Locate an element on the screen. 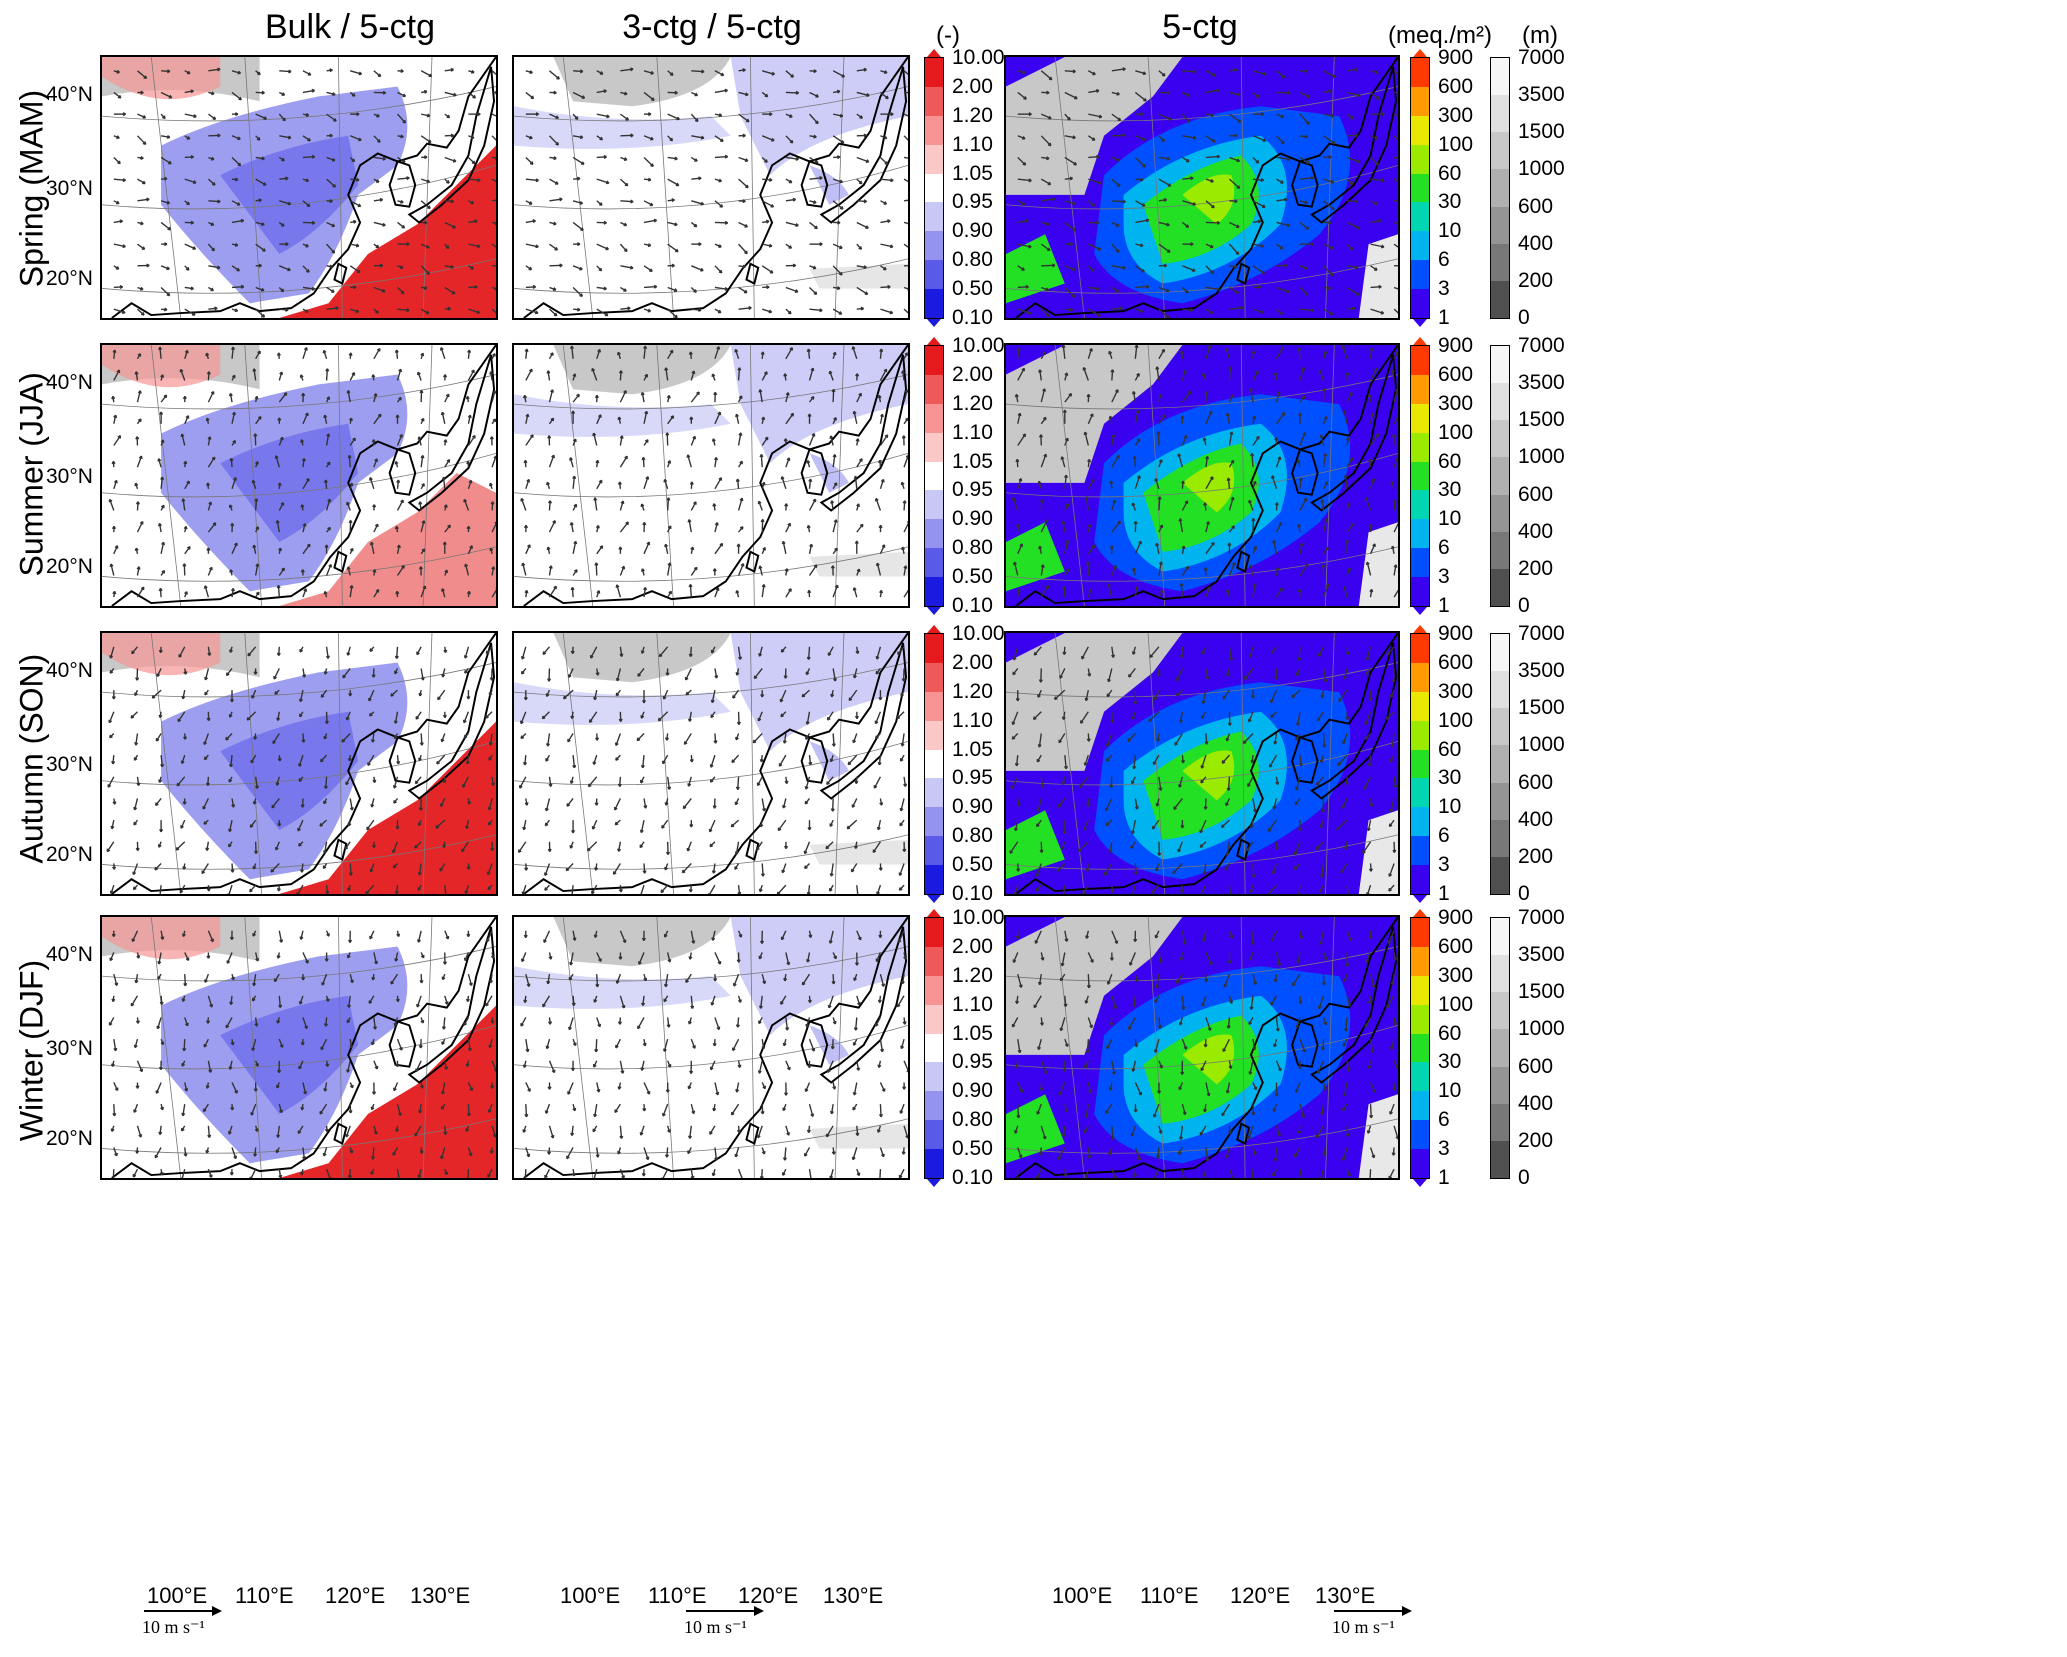 The height and width of the screenshot is (1657, 2067). lon-label-110e-c1: 110°E is located at coordinates (264, 1595).